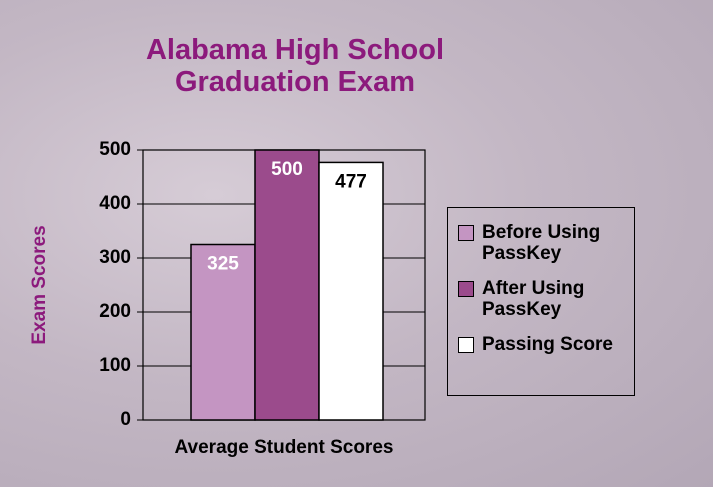 The image size is (713, 487). What do you see at coordinates (284, 447) in the screenshot?
I see `x-tick-label: Average Student Scores` at bounding box center [284, 447].